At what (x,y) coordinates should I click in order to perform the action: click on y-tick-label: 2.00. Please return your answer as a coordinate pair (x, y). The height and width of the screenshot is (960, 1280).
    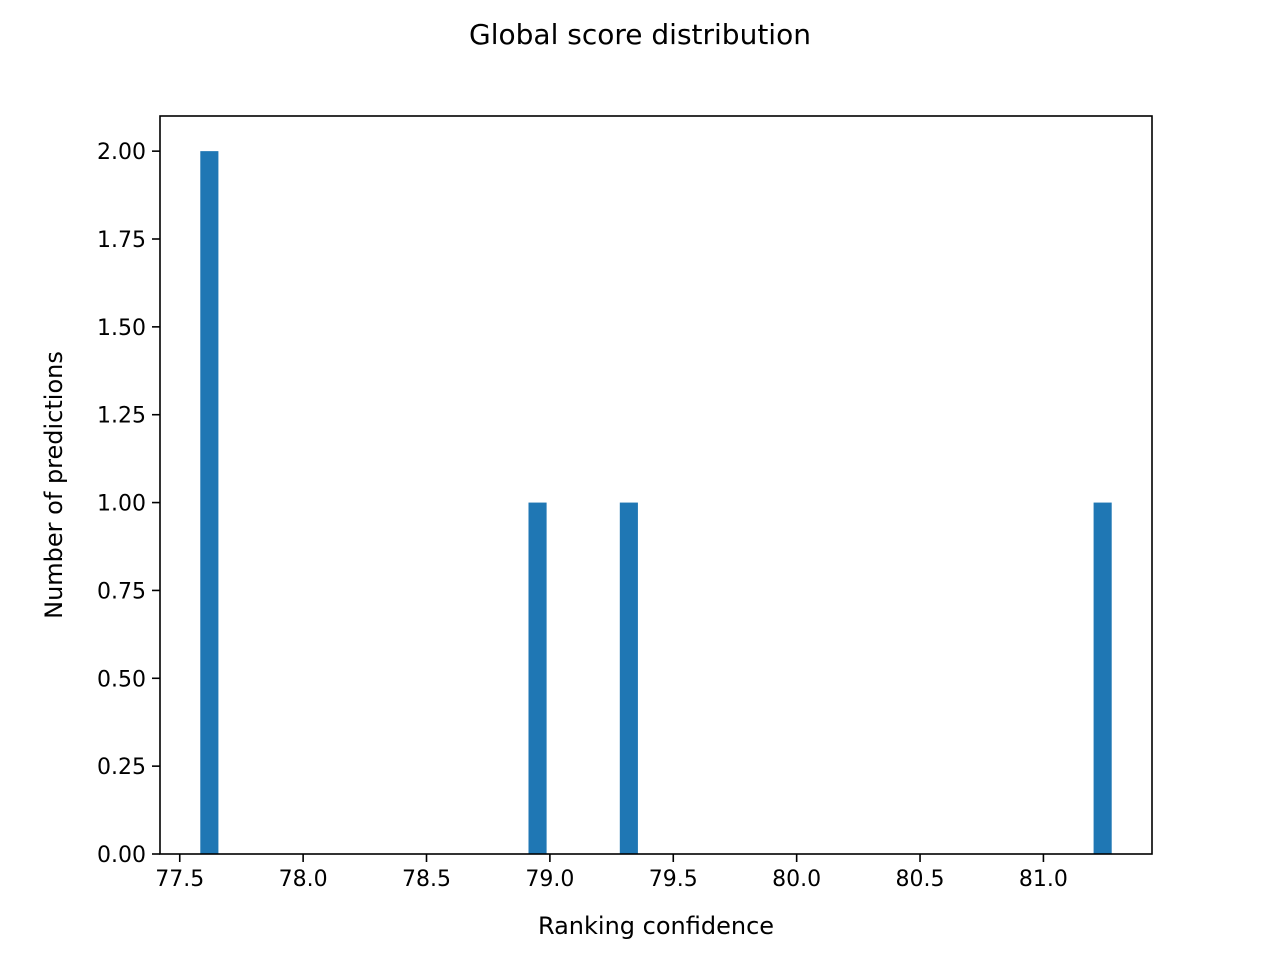
    Looking at the image, I should click on (121, 152).